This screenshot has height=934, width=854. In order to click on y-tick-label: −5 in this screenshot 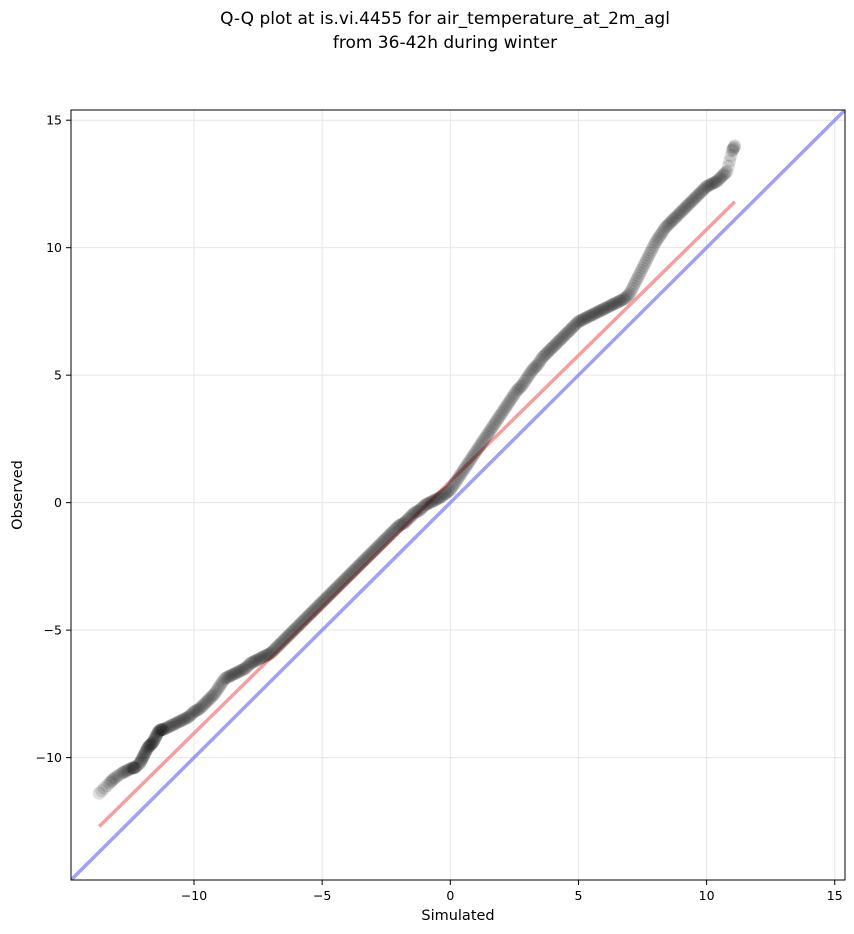, I will do `click(53, 630)`.